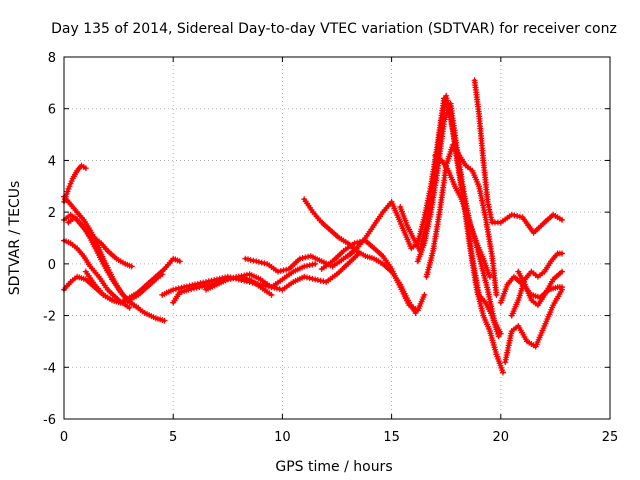  What do you see at coordinates (64, 437) in the screenshot?
I see `x-tick-label: 0` at bounding box center [64, 437].